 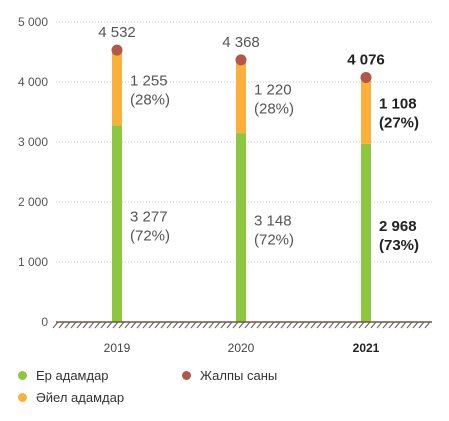 I want to click on percent-label-men-2019: (72%), so click(x=150, y=236).